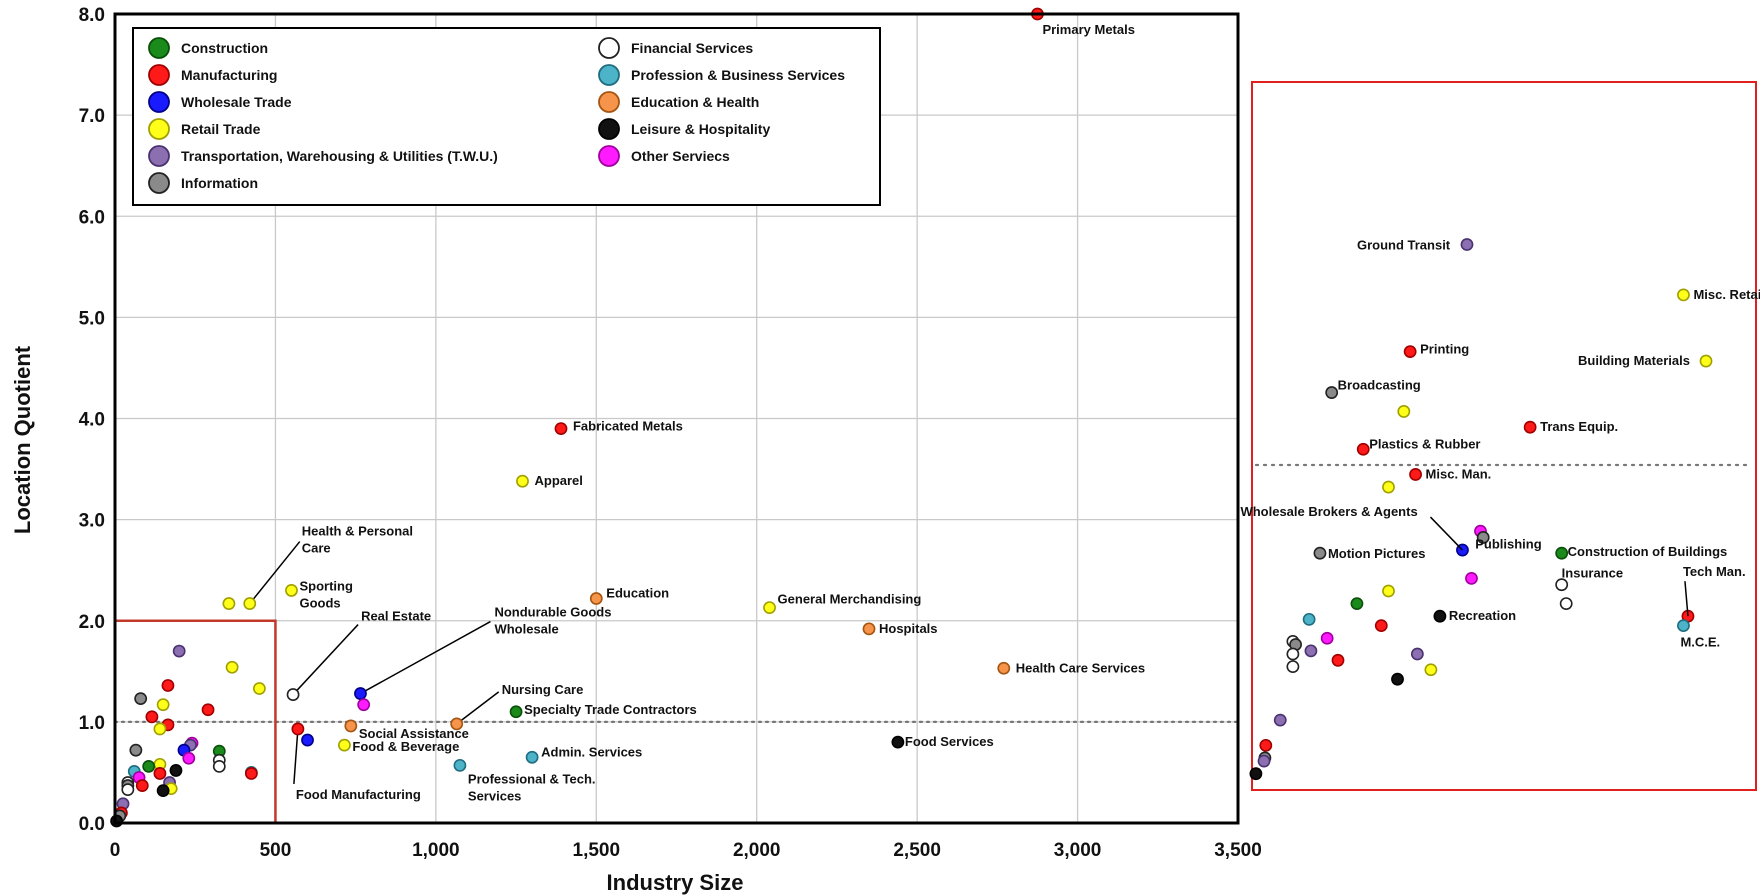  I want to click on y-axis-title: Location Quotient, so click(22, 439).